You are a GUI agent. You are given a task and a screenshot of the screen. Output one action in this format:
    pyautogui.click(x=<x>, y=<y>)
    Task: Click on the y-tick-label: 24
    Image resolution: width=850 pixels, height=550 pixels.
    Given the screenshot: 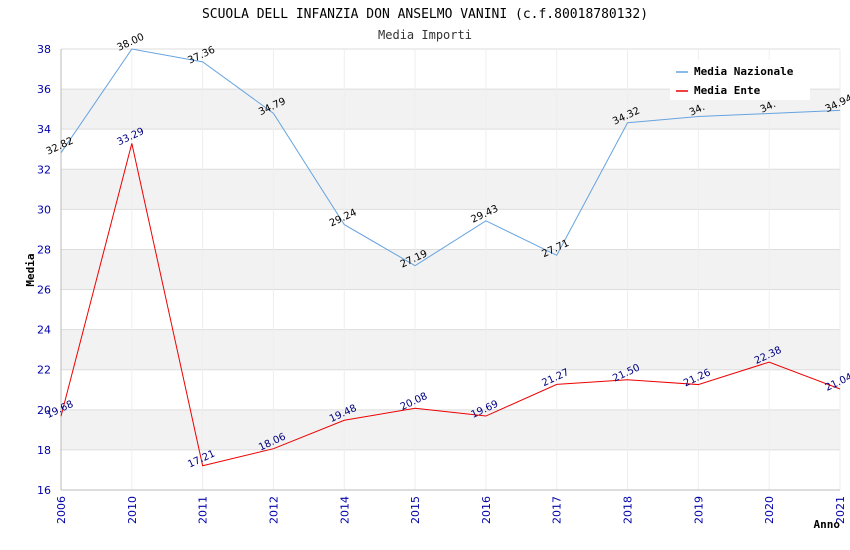 What is the action you would take?
    pyautogui.click(x=44, y=330)
    